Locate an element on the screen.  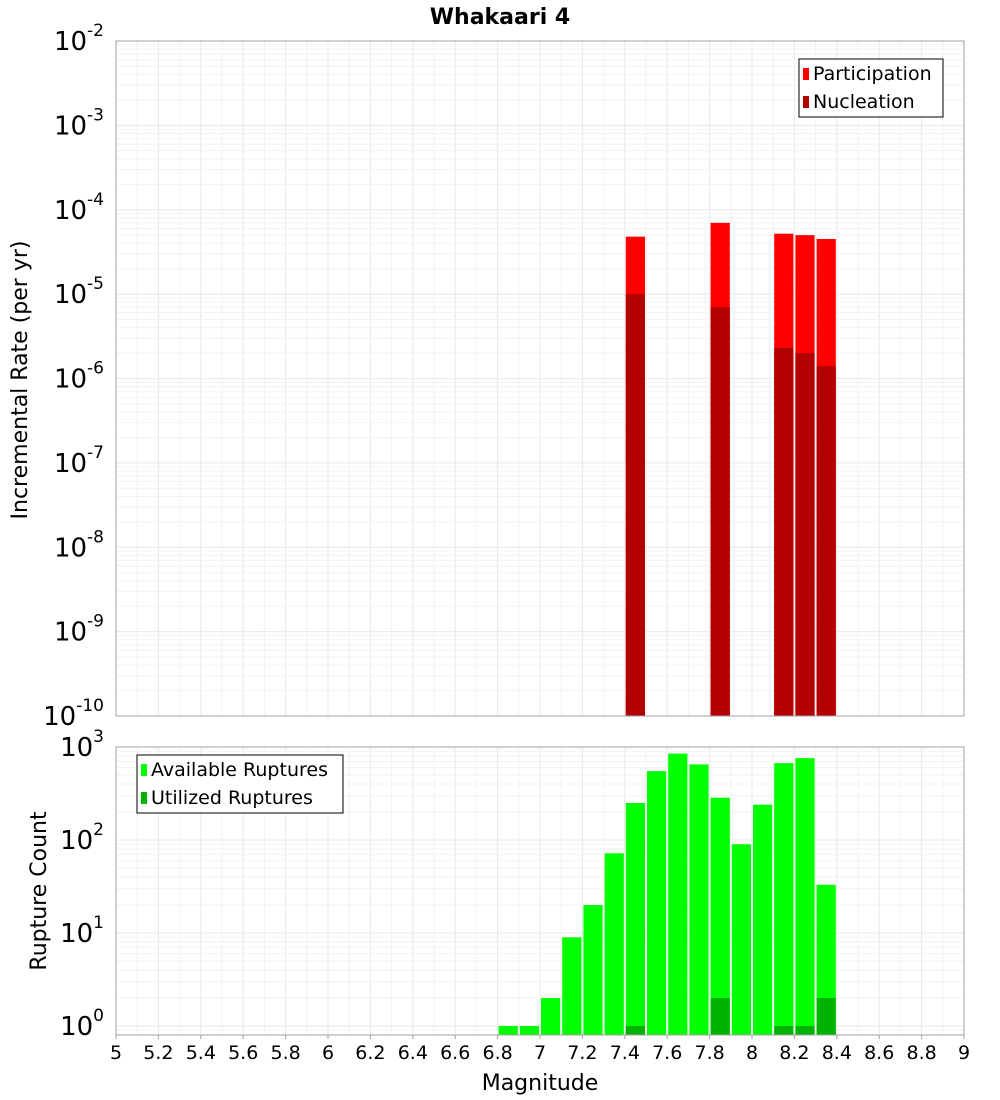
x-tick-label: 8.6 is located at coordinates (879, 1053).